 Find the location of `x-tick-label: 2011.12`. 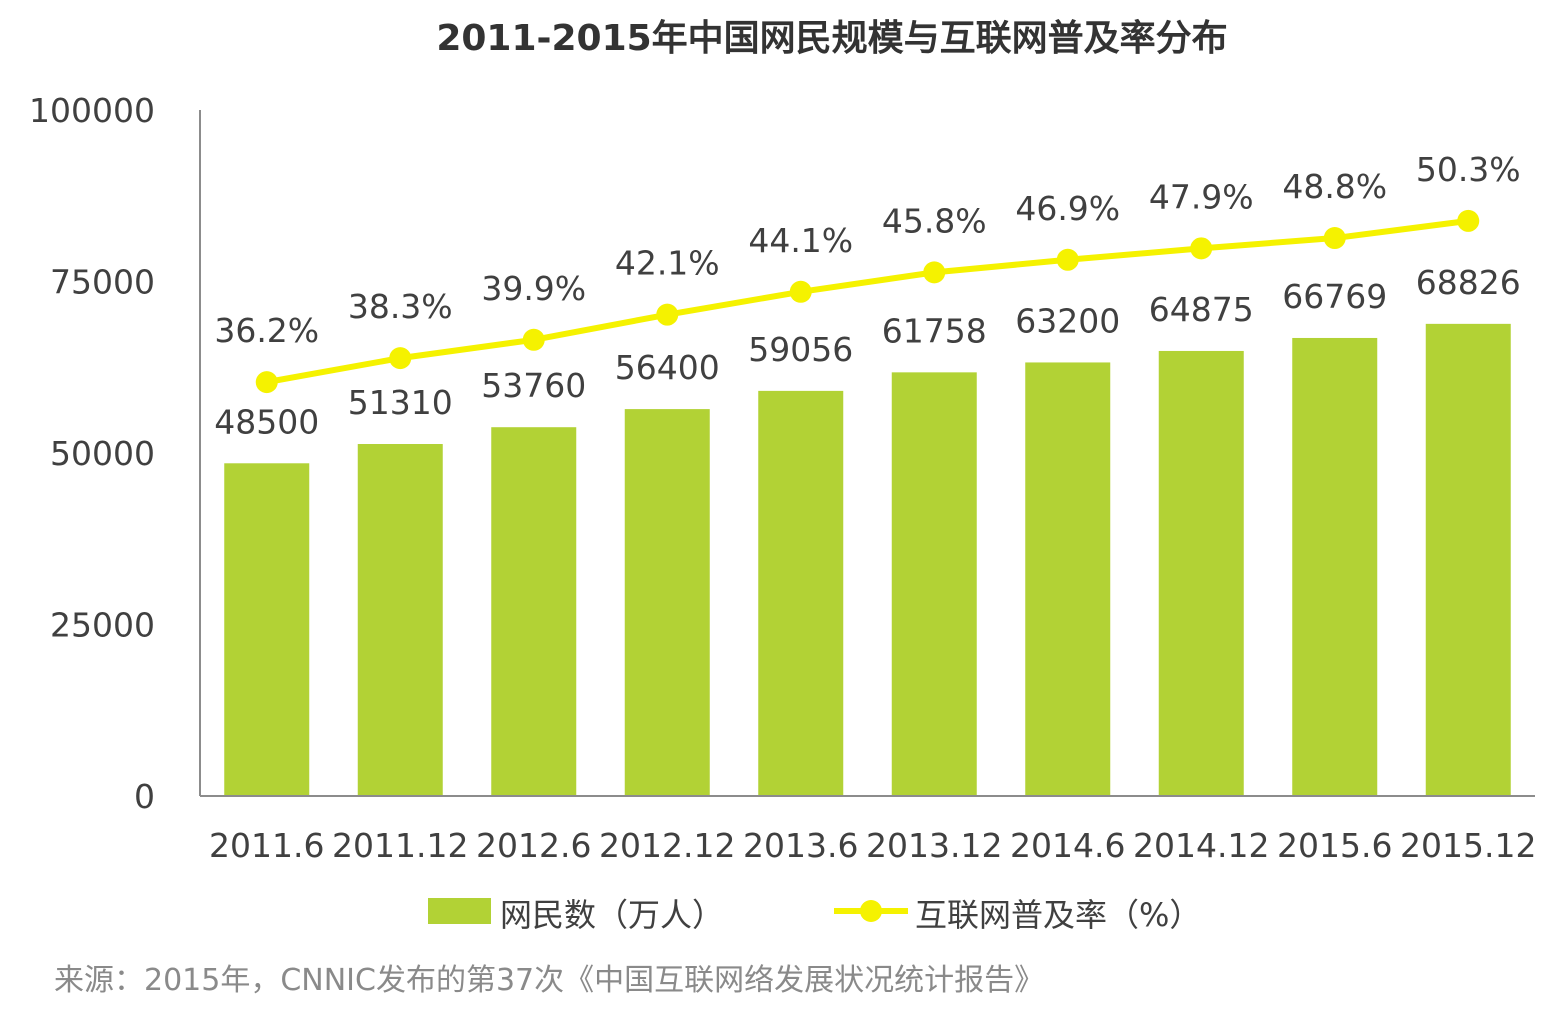

x-tick-label: 2011.12 is located at coordinates (400, 845).